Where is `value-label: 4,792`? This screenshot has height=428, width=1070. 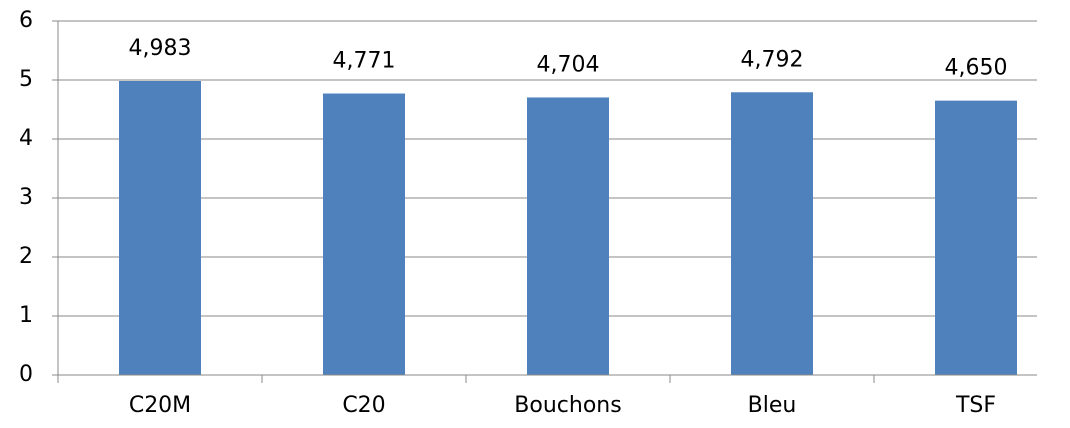 value-label: 4,792 is located at coordinates (772, 59).